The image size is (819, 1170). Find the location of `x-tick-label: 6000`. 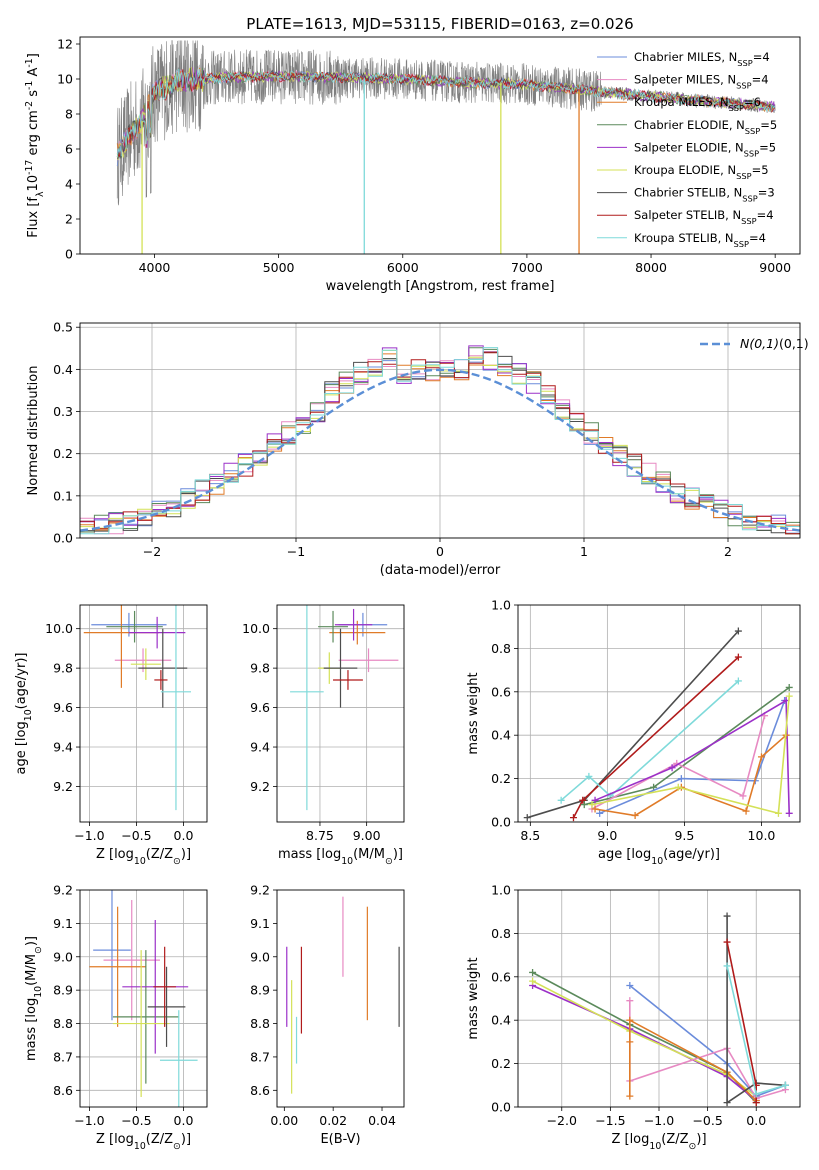

x-tick-label: 6000 is located at coordinates (403, 267).